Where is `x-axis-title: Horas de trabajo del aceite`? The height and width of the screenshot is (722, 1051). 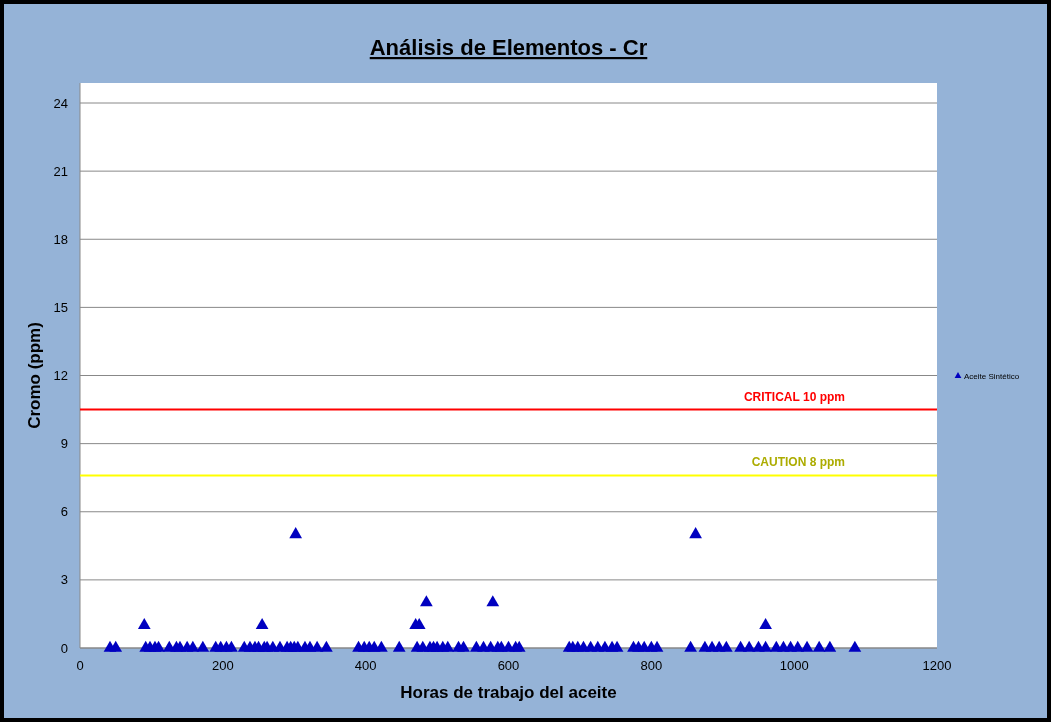 x-axis-title: Horas de trabajo del aceite is located at coordinates (508, 692).